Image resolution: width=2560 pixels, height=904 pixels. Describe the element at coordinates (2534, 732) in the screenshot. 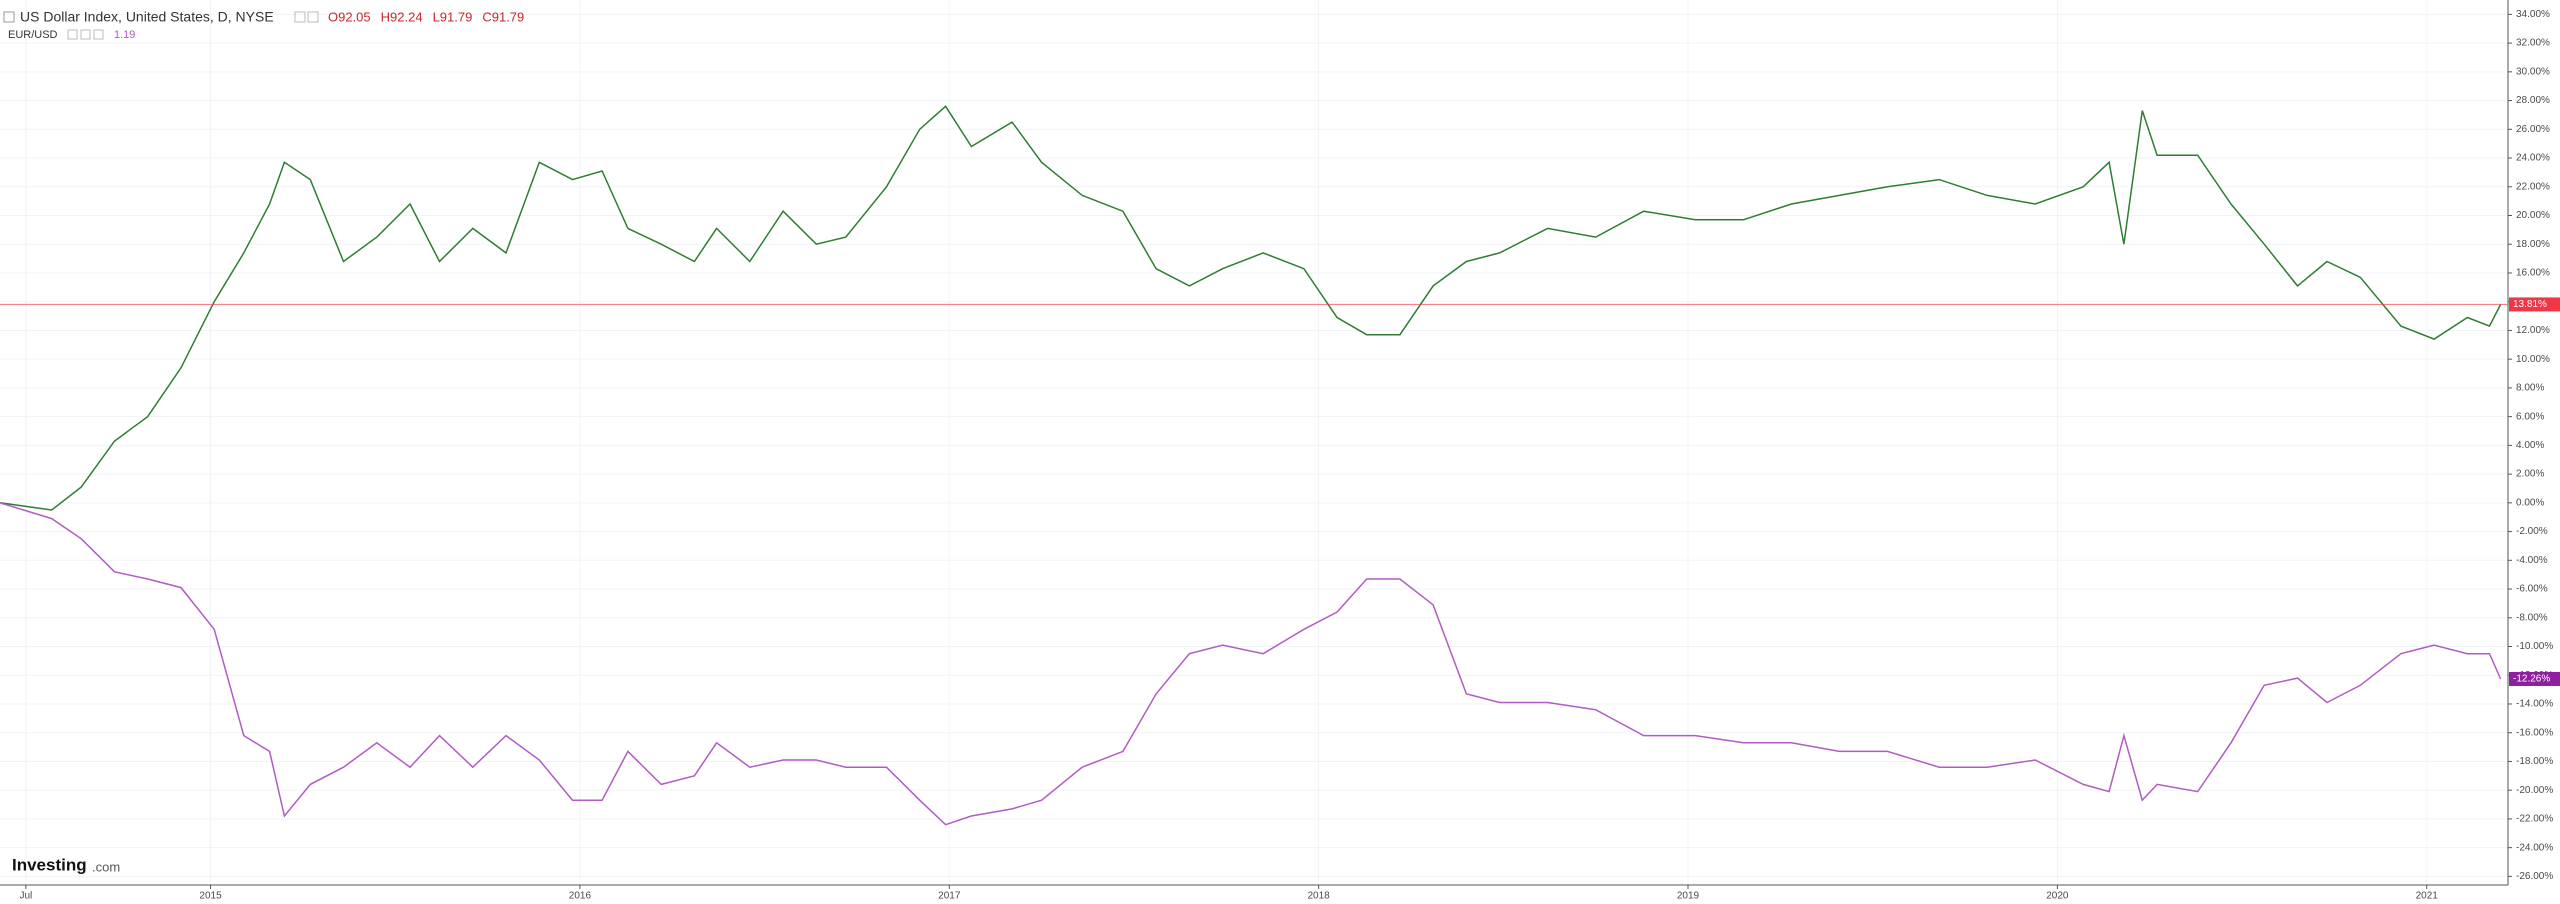

I see `y-tick-label: -16.00%` at that location.